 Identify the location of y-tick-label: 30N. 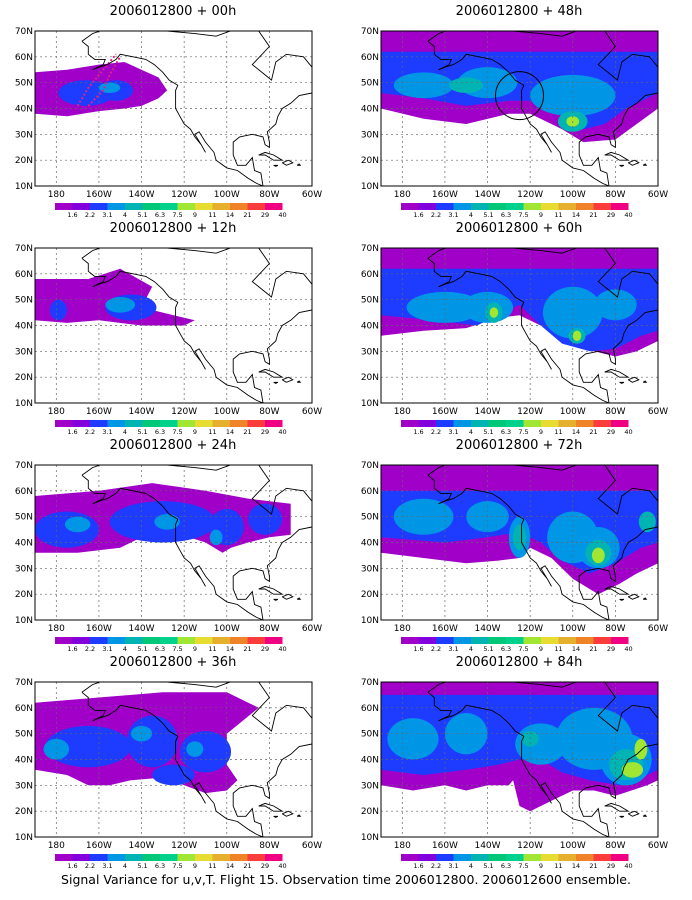
(24, 786).